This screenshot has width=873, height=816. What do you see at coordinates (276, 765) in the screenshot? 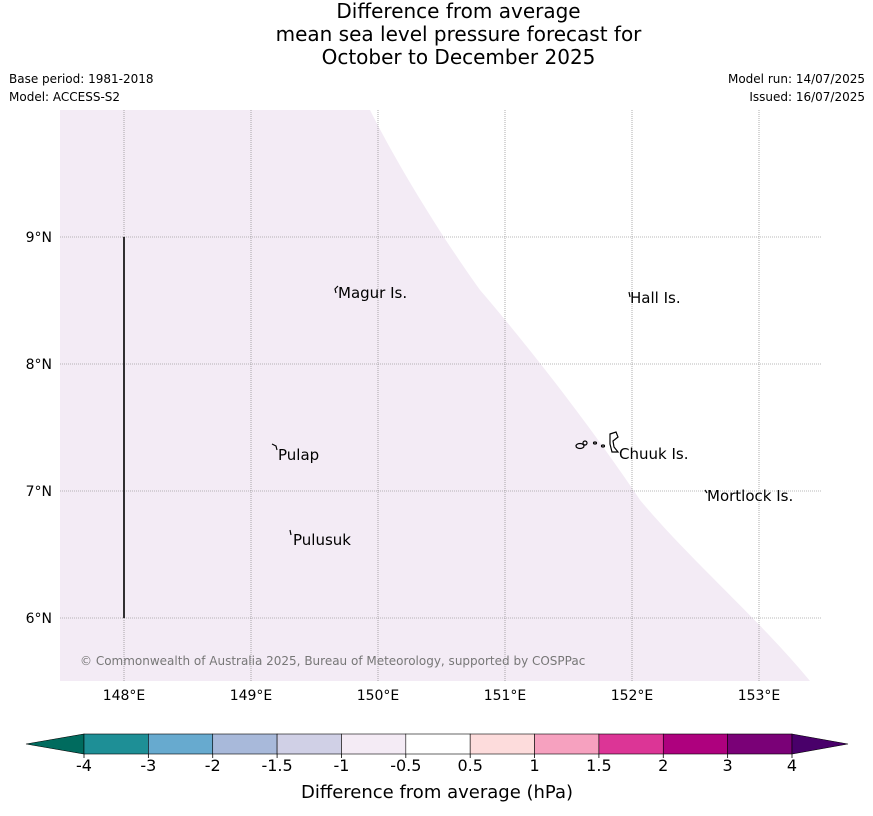
I see `colorbar-tick-label: -1.5` at bounding box center [276, 765].